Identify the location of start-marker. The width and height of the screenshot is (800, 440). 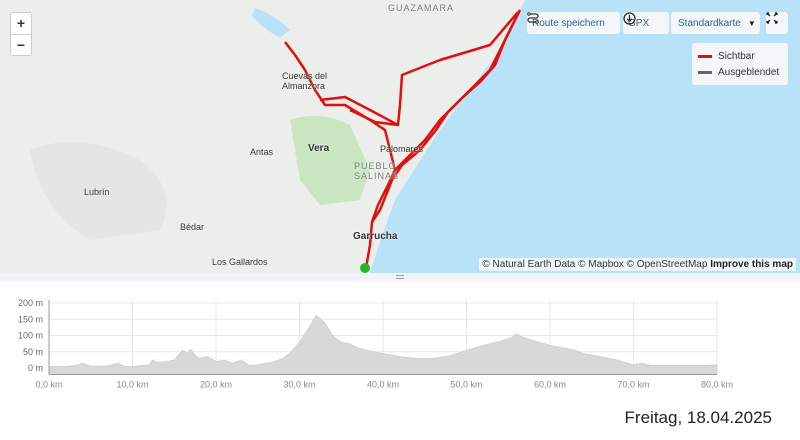
(365, 268).